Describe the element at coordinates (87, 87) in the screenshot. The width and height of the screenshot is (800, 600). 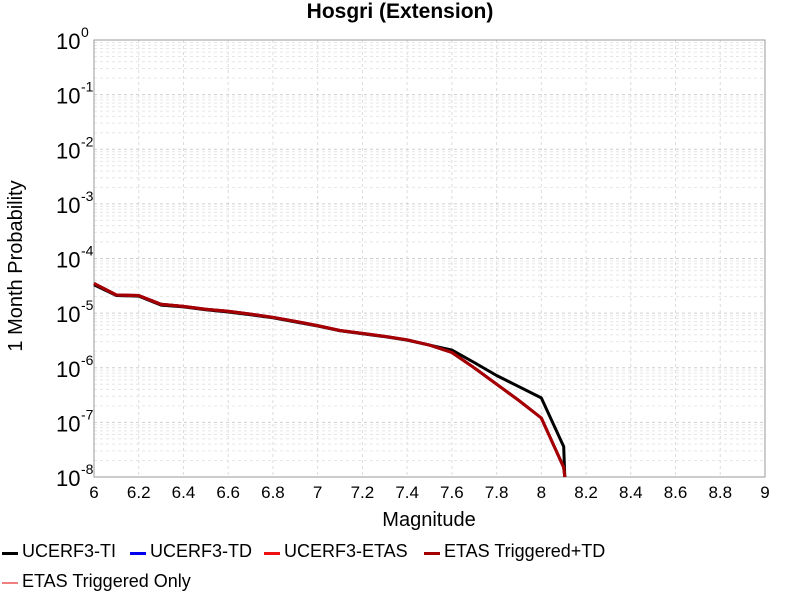
I see `y-tick-exponent: -1` at that location.